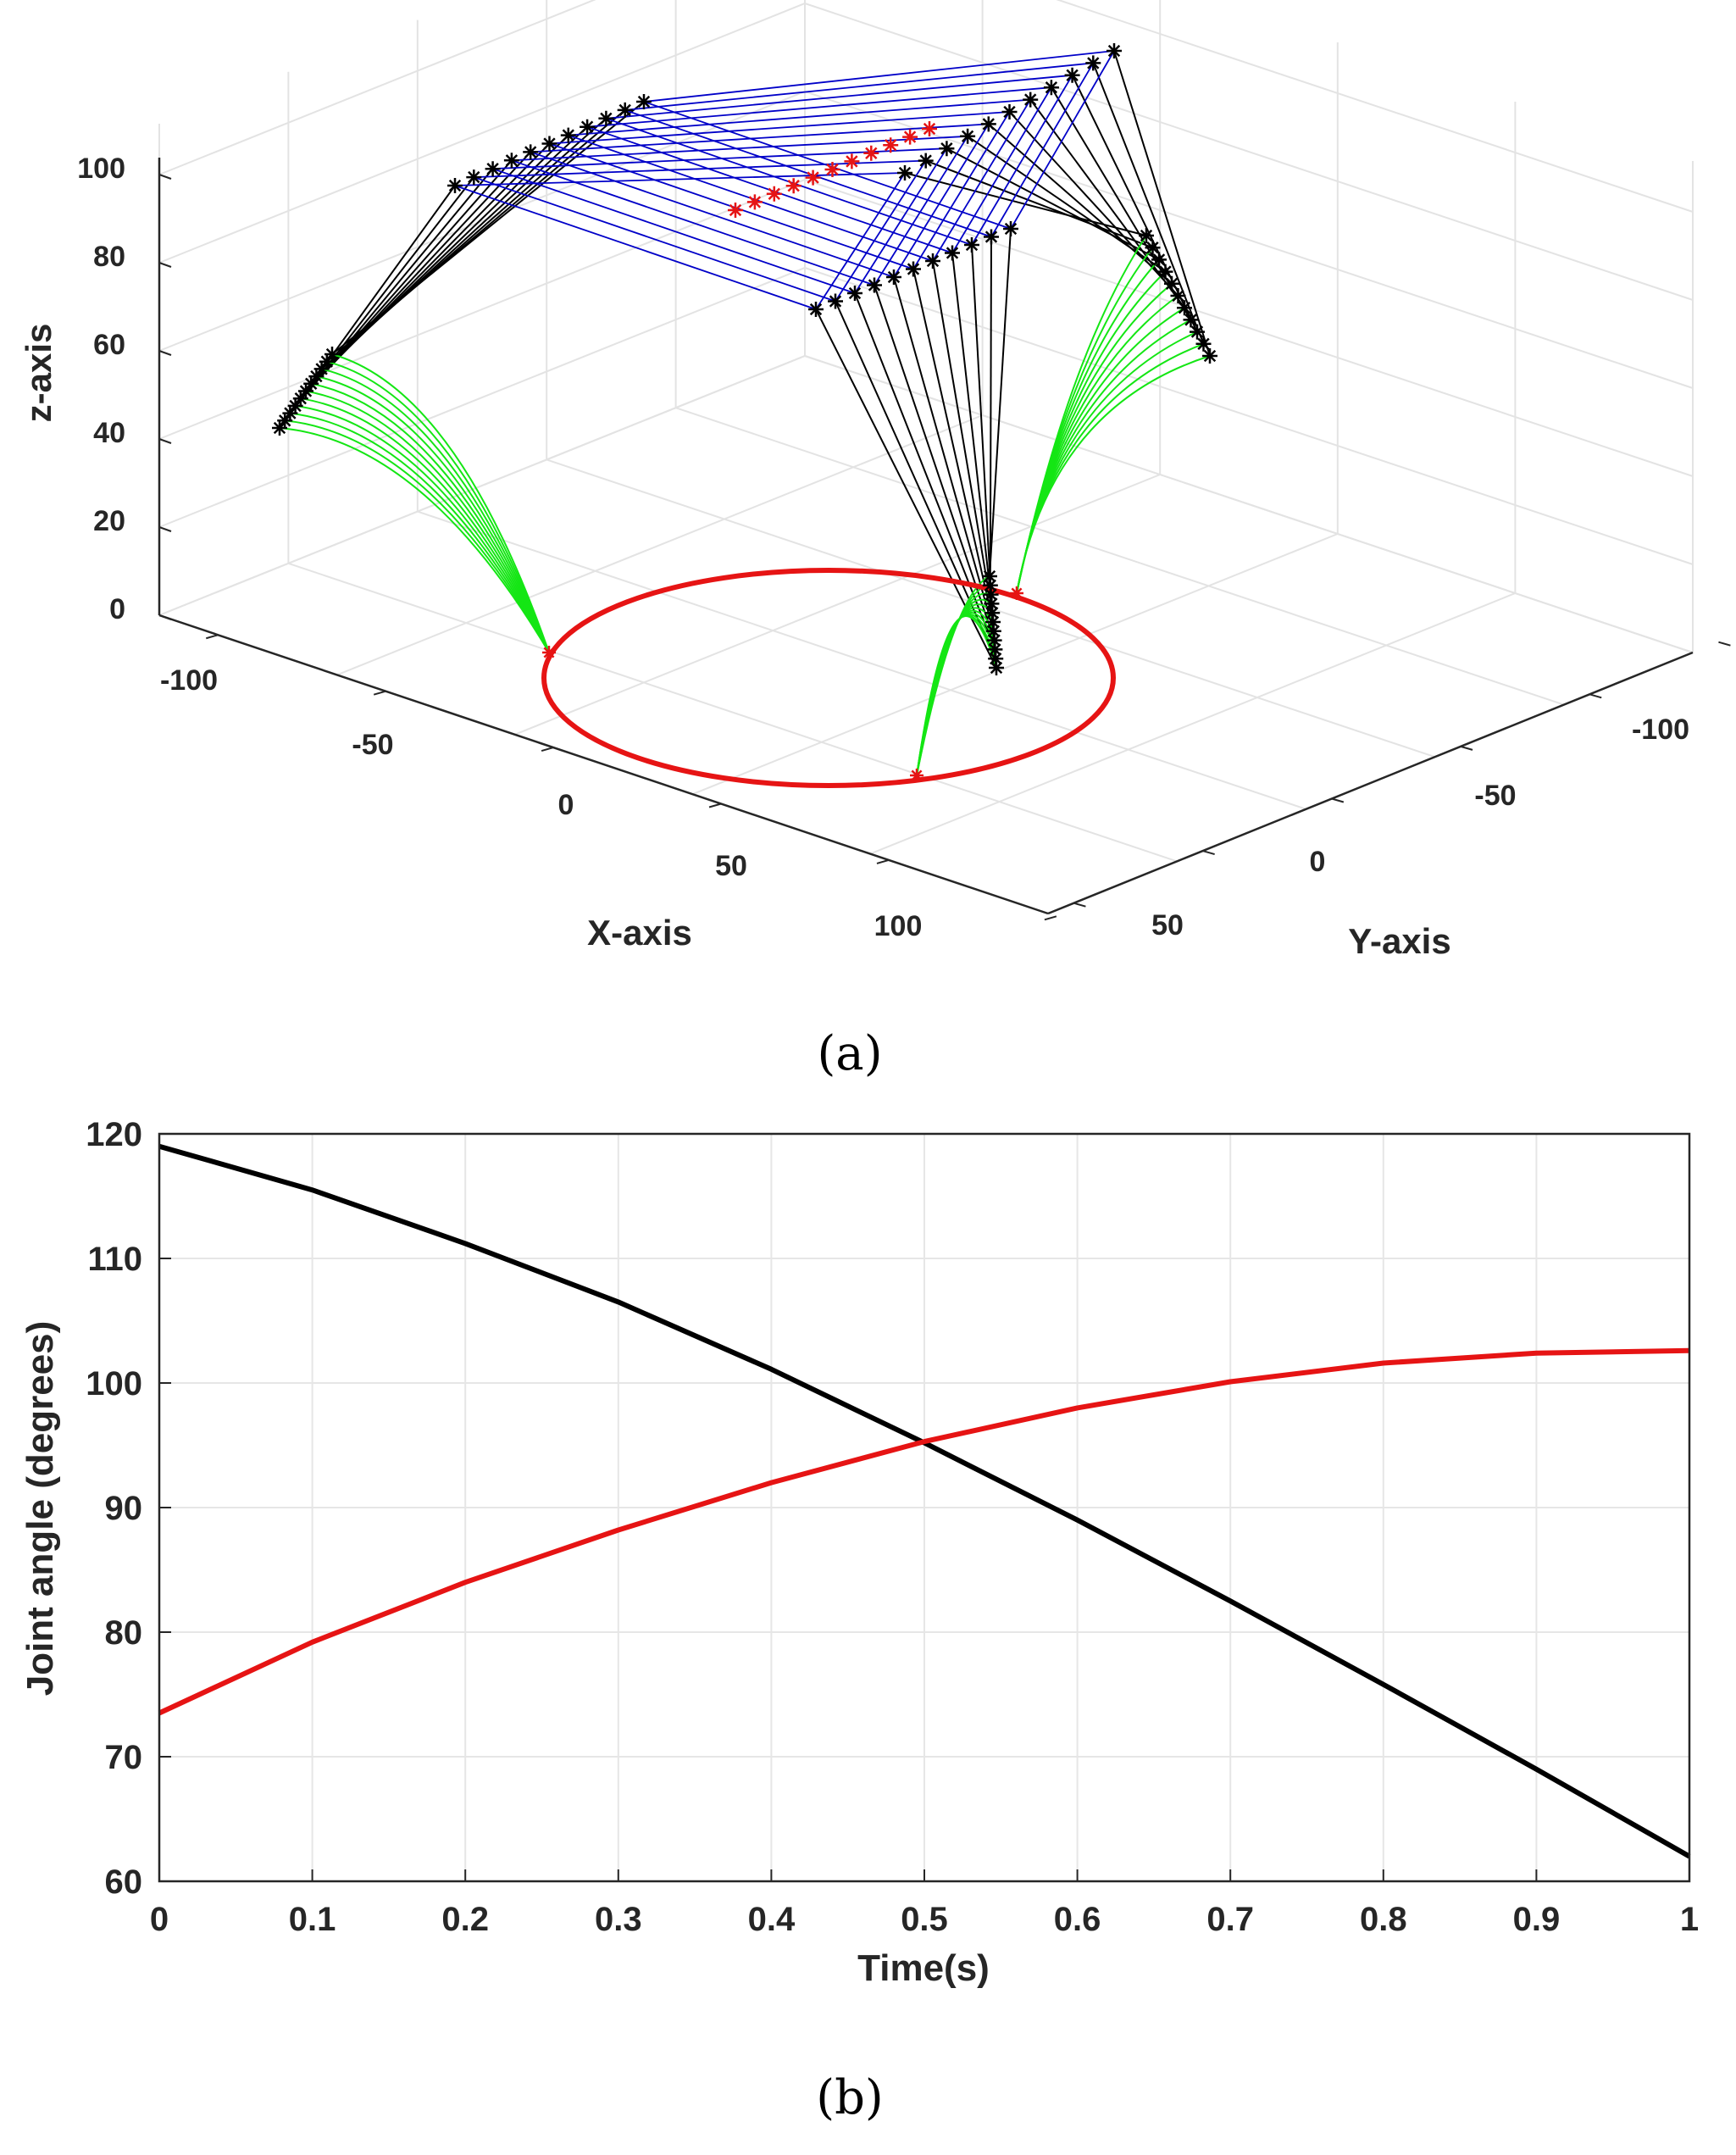  Describe the element at coordinates (372, 745) in the screenshot. I see `x-tick-minus50: -50` at that location.